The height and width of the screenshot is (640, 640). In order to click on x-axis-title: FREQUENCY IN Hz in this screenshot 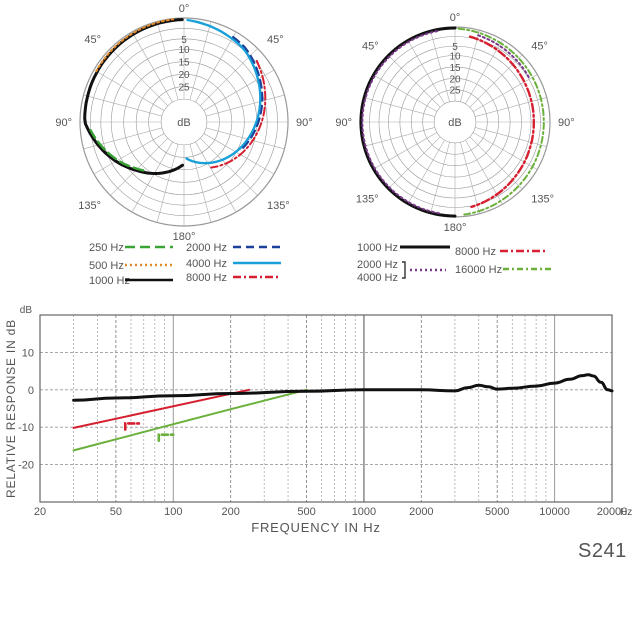, I will do `click(316, 527)`.